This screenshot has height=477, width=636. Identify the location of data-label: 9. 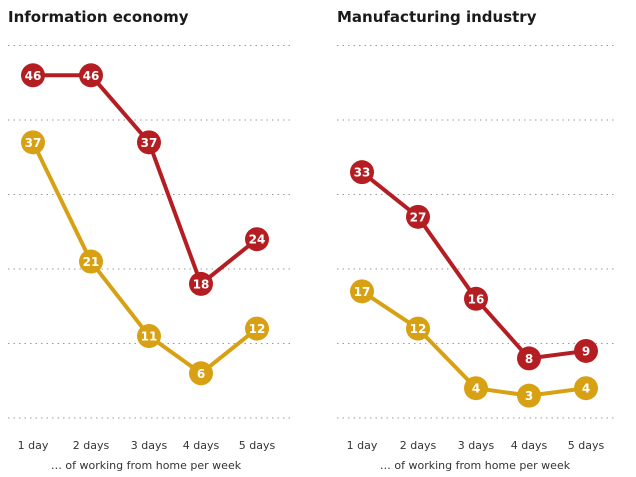
(586, 351).